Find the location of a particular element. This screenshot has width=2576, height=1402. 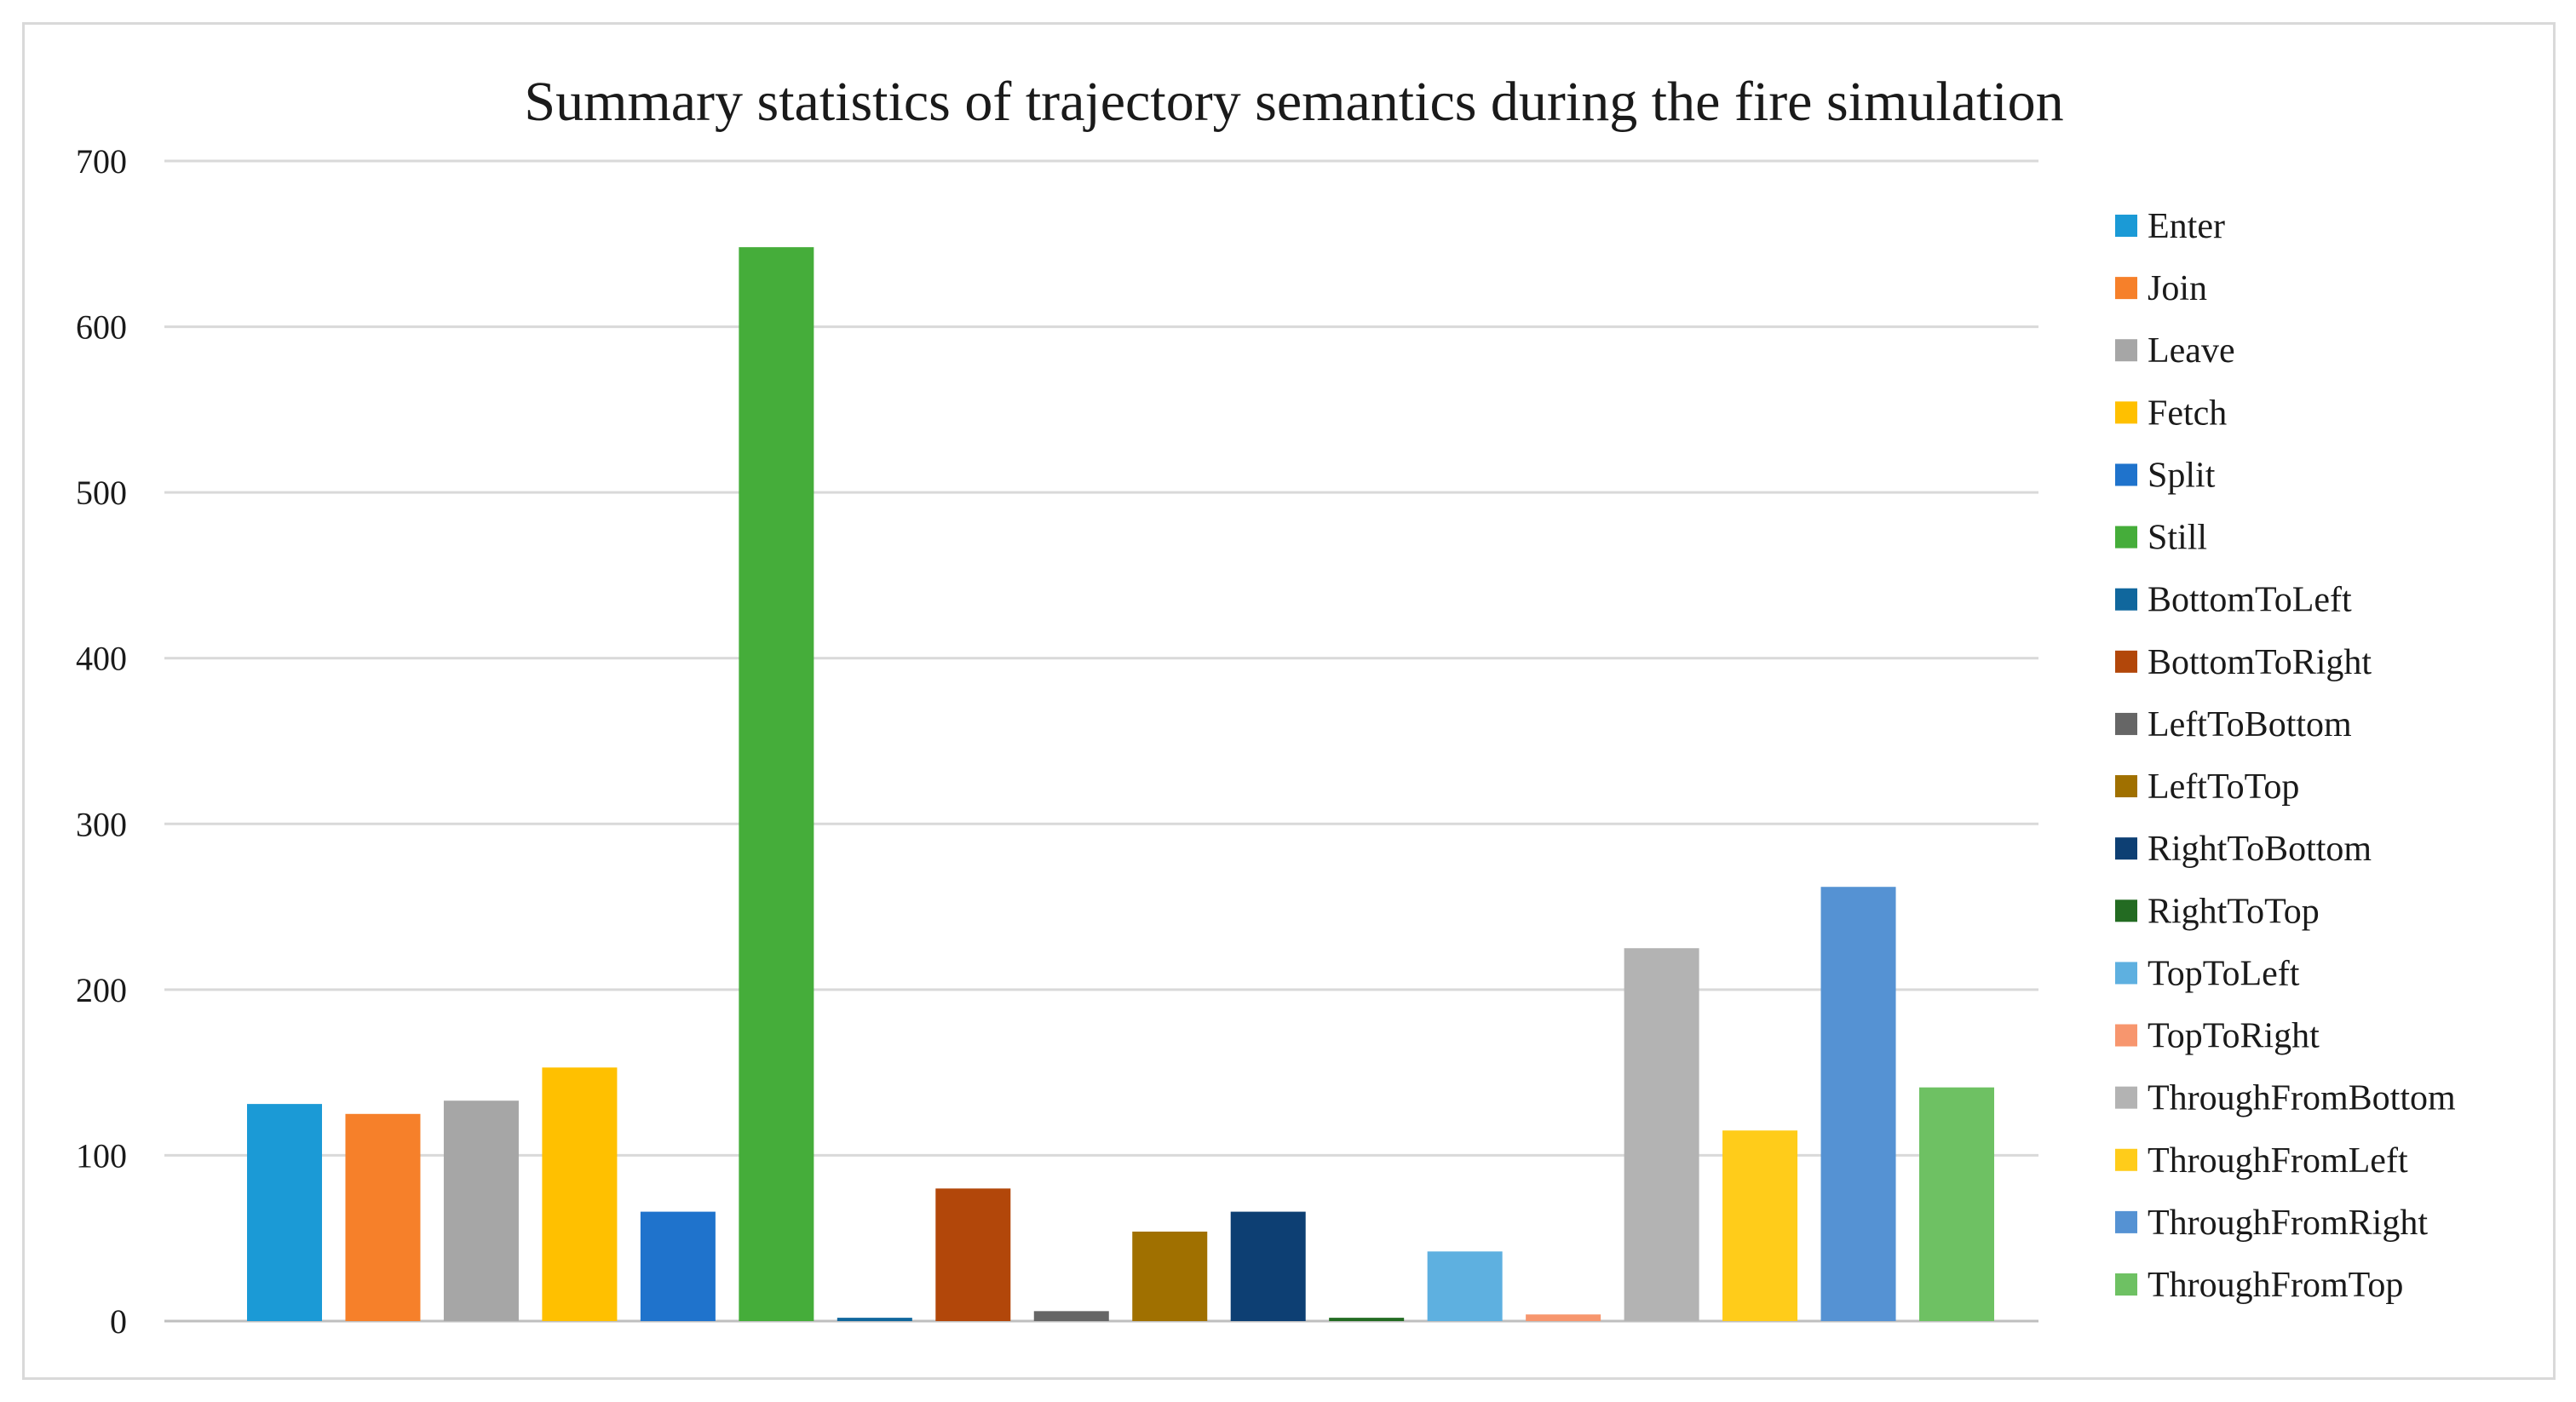

bar-left-to-top is located at coordinates (1170, 1276).